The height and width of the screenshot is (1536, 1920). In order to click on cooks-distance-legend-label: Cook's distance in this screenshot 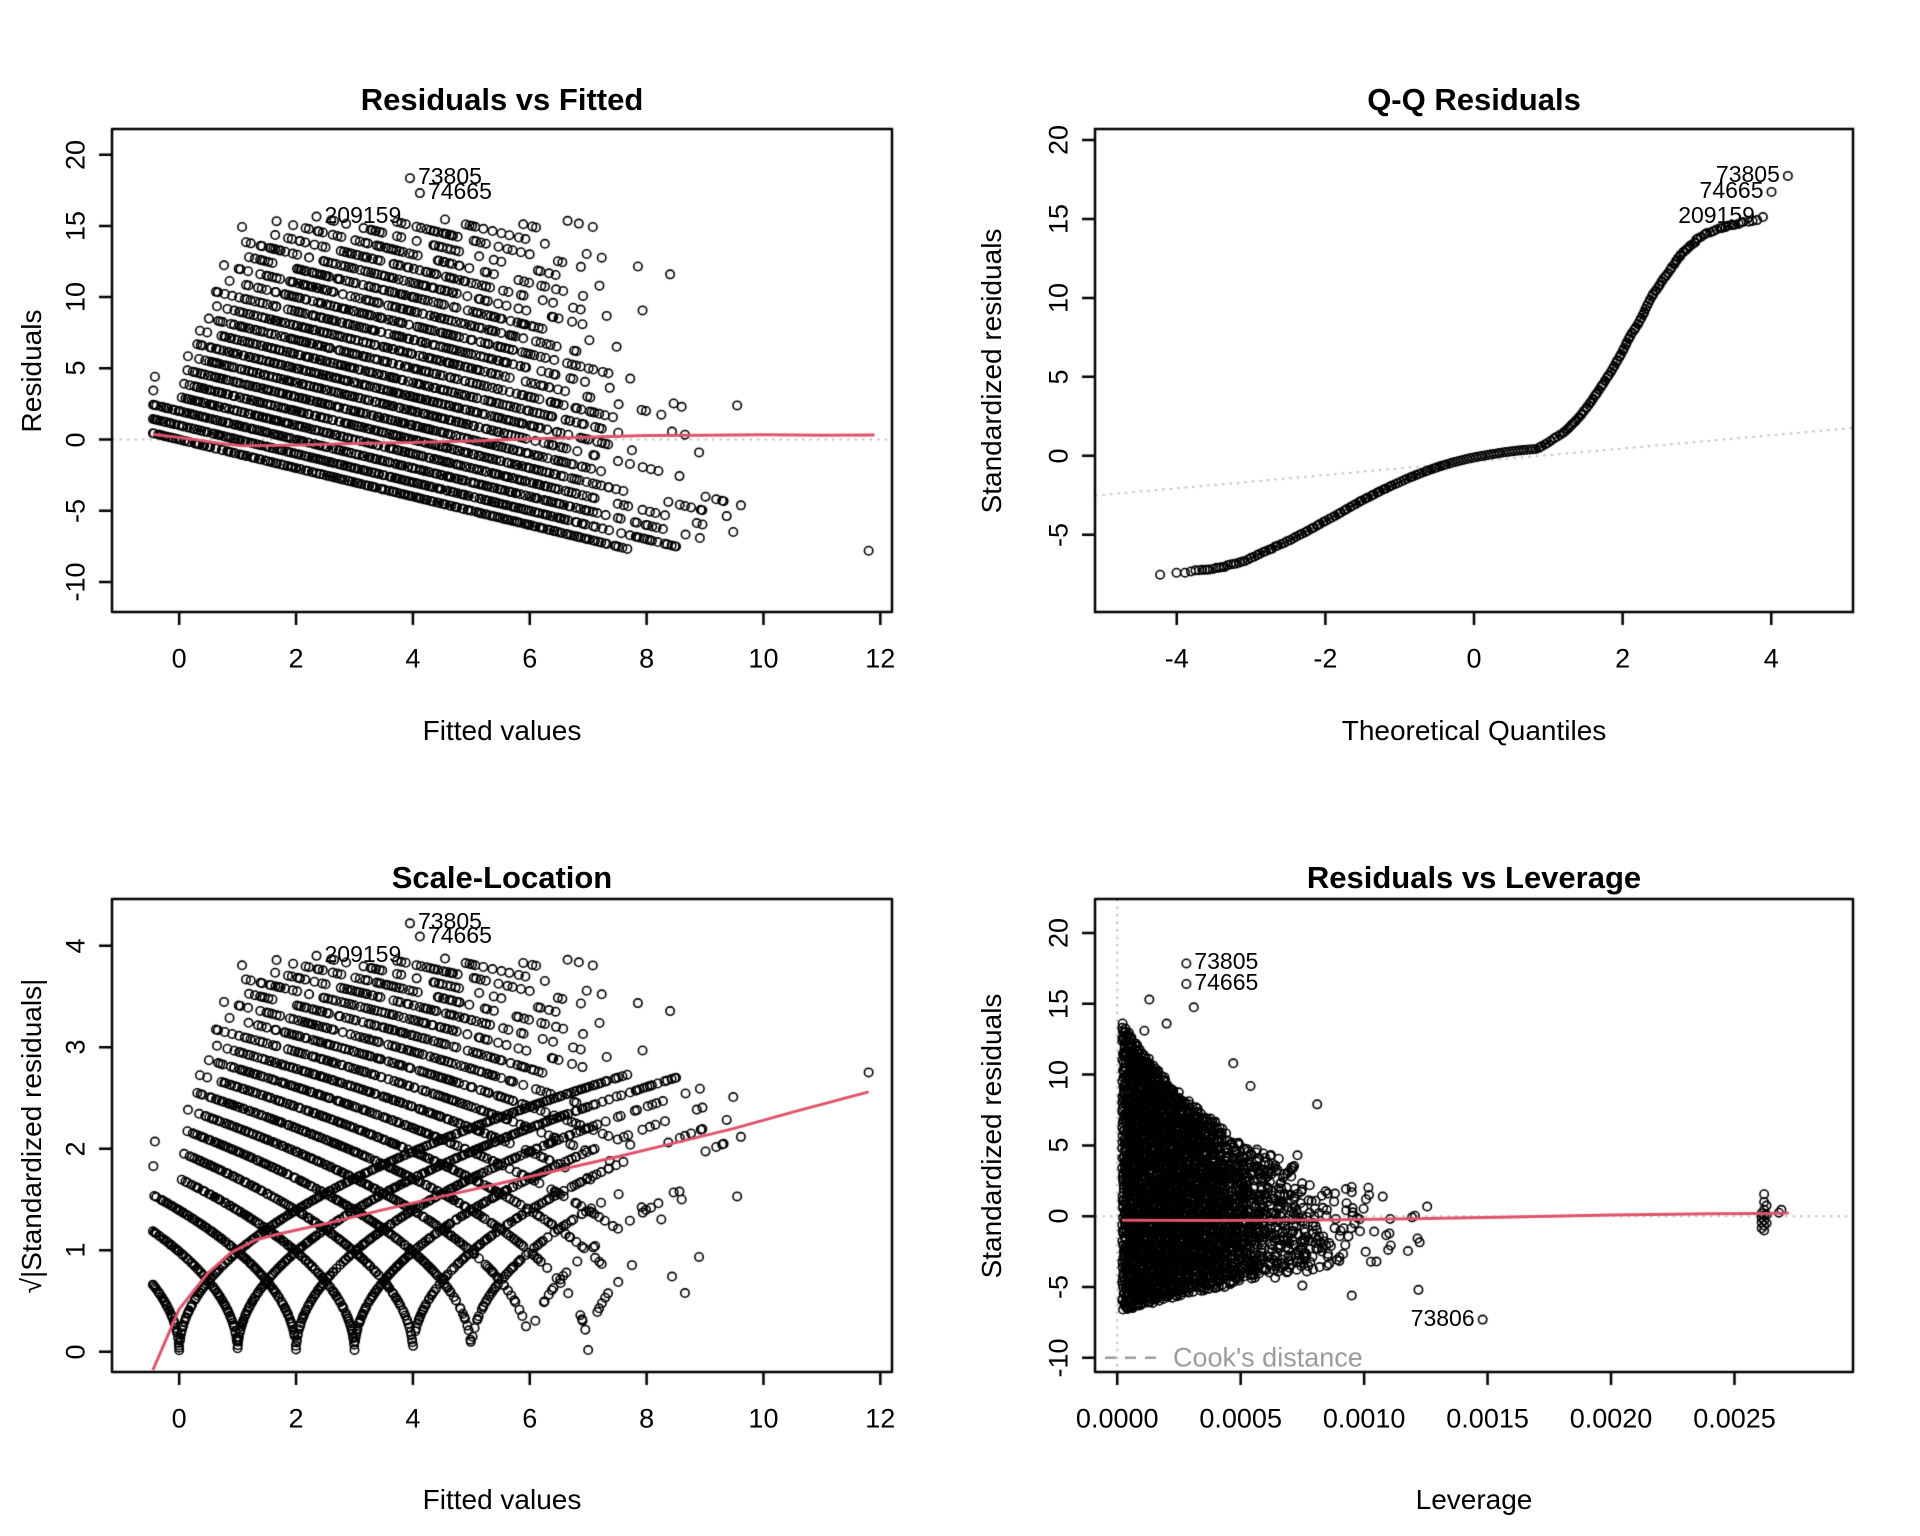, I will do `click(1268, 1357)`.